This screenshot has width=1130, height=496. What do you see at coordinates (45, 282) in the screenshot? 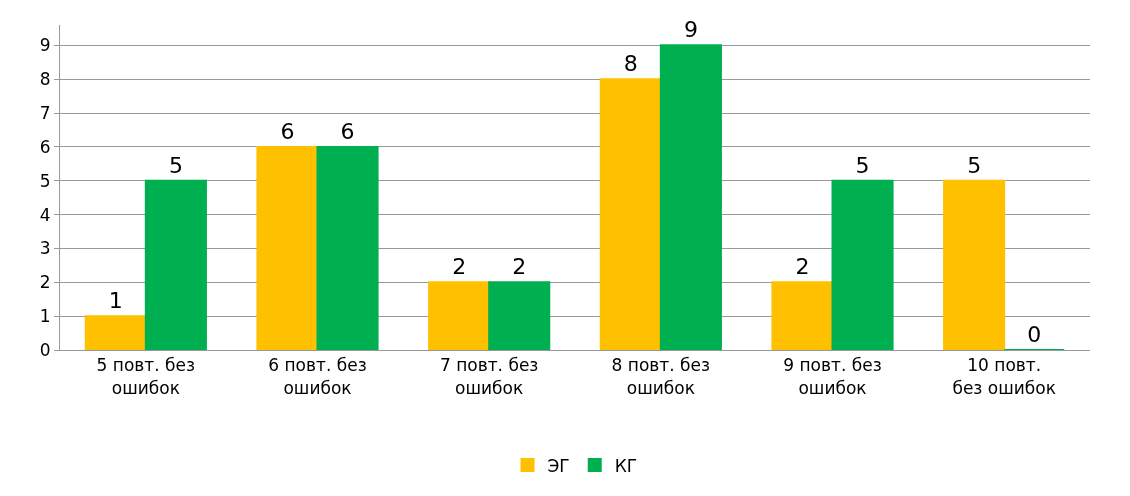
I see `y-tick-label: 2` at bounding box center [45, 282].